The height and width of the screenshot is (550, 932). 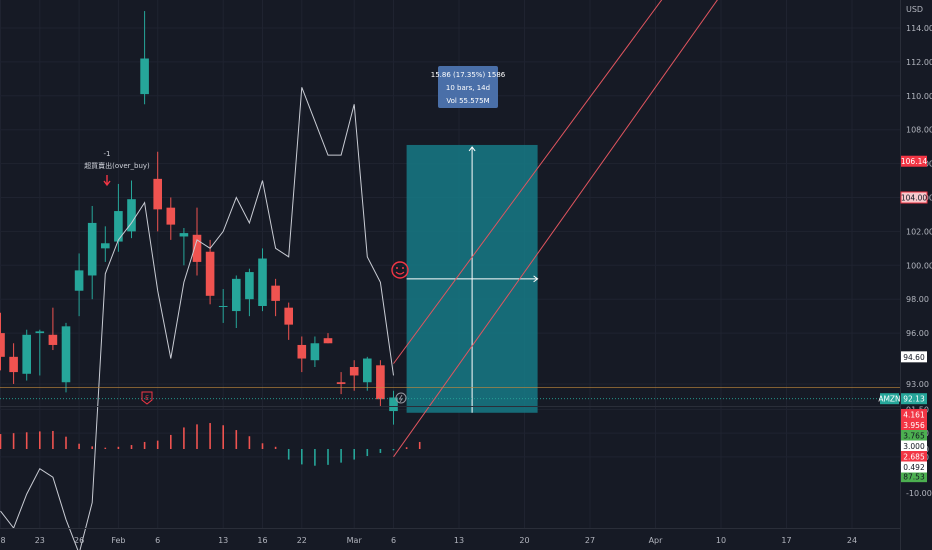 I want to click on time-tick-label: 22, so click(x=302, y=540).